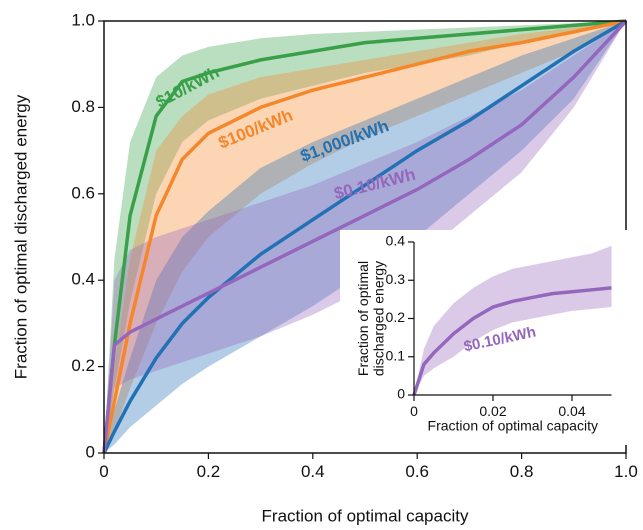 This screenshot has height=530, width=643. What do you see at coordinates (83, 192) in the screenshot?
I see `y-tick-label: 0.6` at bounding box center [83, 192].